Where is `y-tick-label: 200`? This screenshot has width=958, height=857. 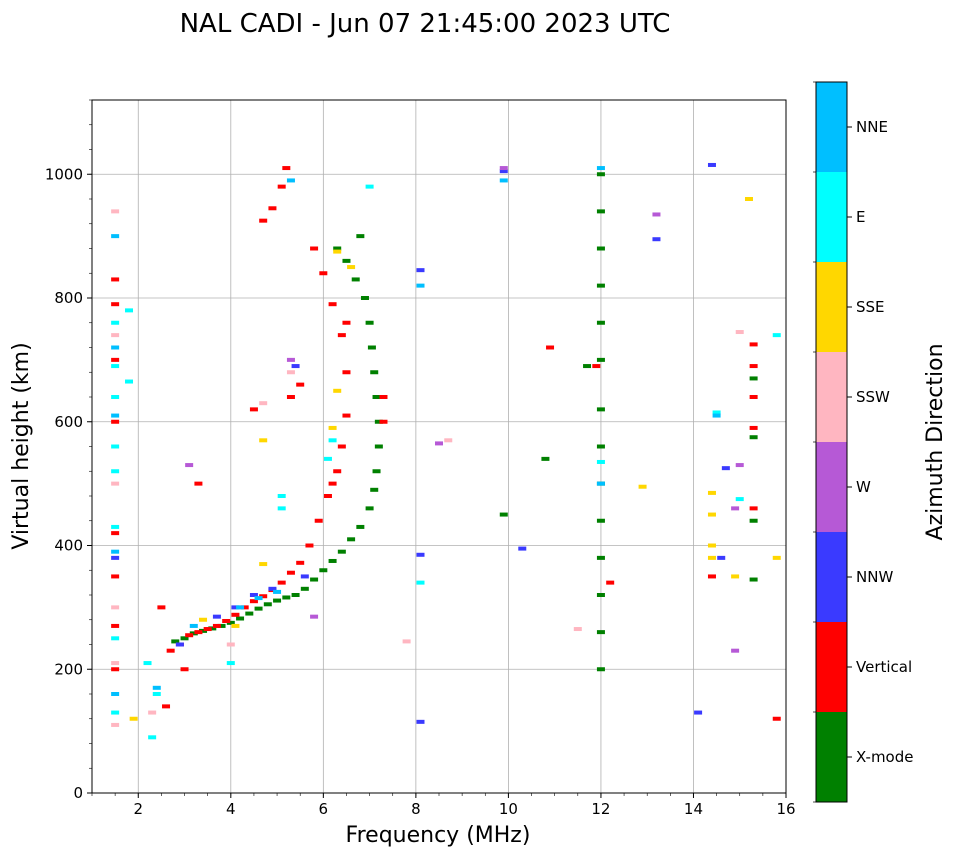
y-tick-label: 200 is located at coordinates (68, 669).